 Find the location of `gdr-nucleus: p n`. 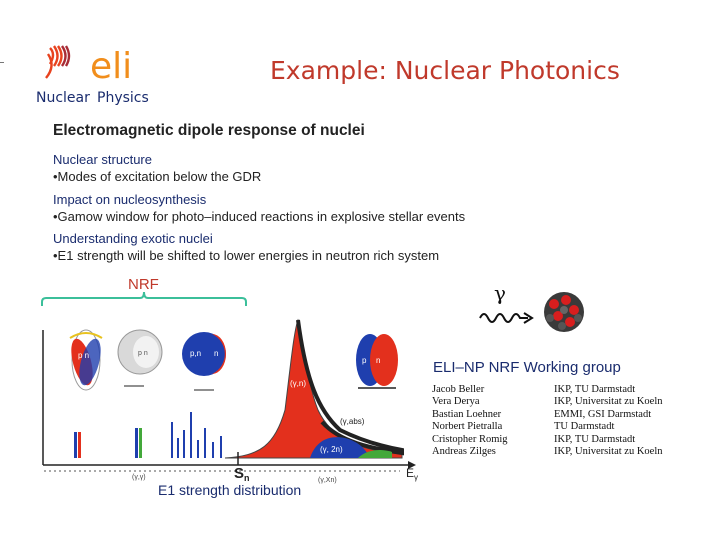

gdr-nucleus: p n is located at coordinates (377, 361).